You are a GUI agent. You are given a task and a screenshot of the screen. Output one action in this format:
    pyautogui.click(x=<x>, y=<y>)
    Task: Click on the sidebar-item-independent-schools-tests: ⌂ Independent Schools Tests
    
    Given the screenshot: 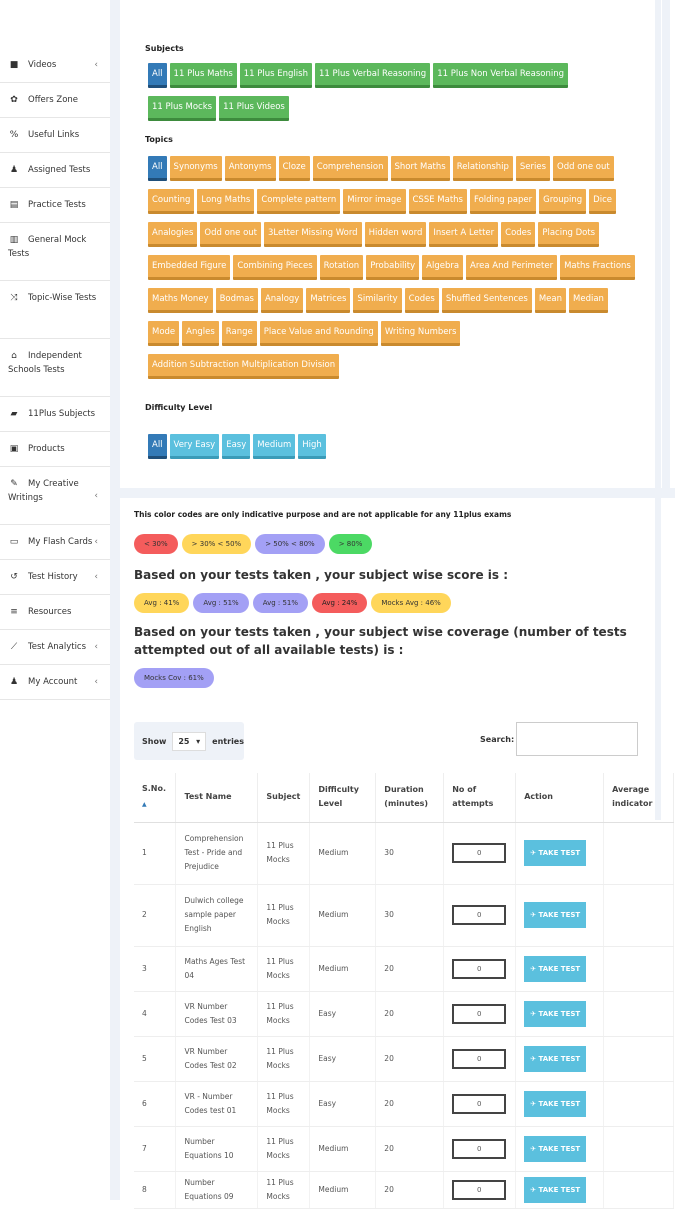 What is the action you would take?
    pyautogui.click(x=55, y=368)
    